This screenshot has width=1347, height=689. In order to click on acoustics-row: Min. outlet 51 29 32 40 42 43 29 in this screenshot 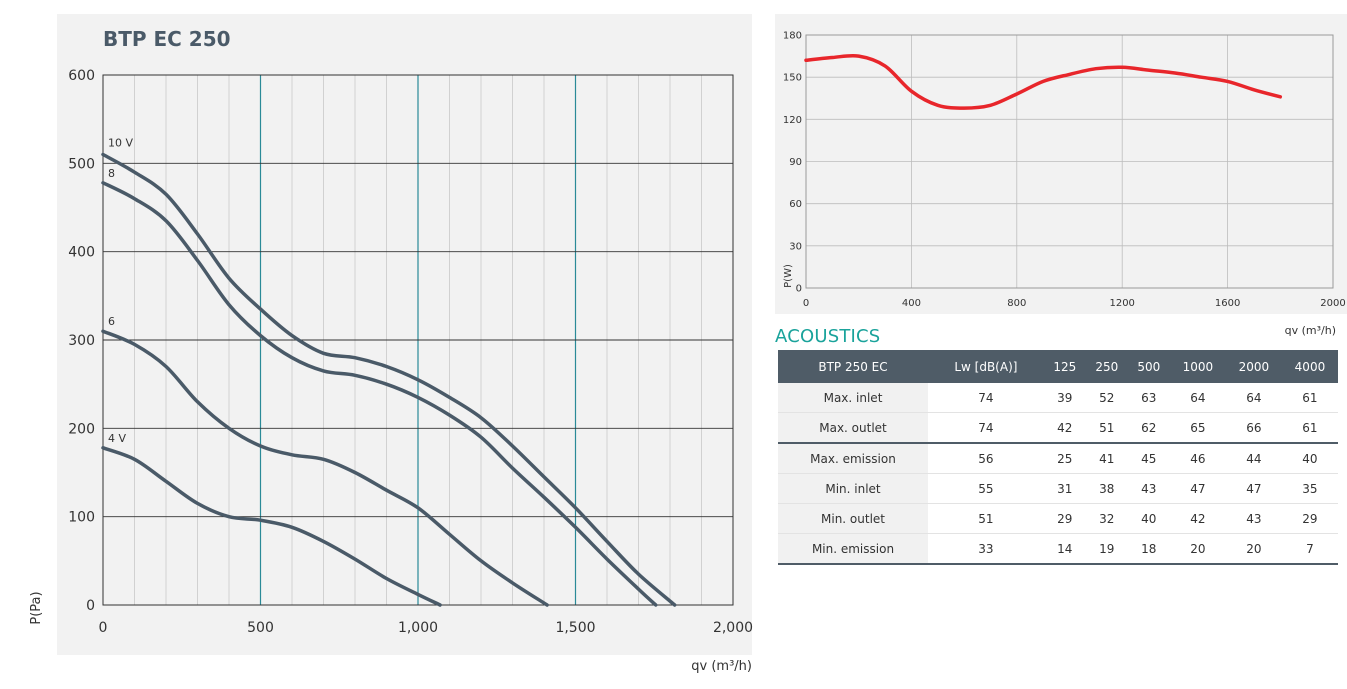, I will do `click(1058, 518)`.